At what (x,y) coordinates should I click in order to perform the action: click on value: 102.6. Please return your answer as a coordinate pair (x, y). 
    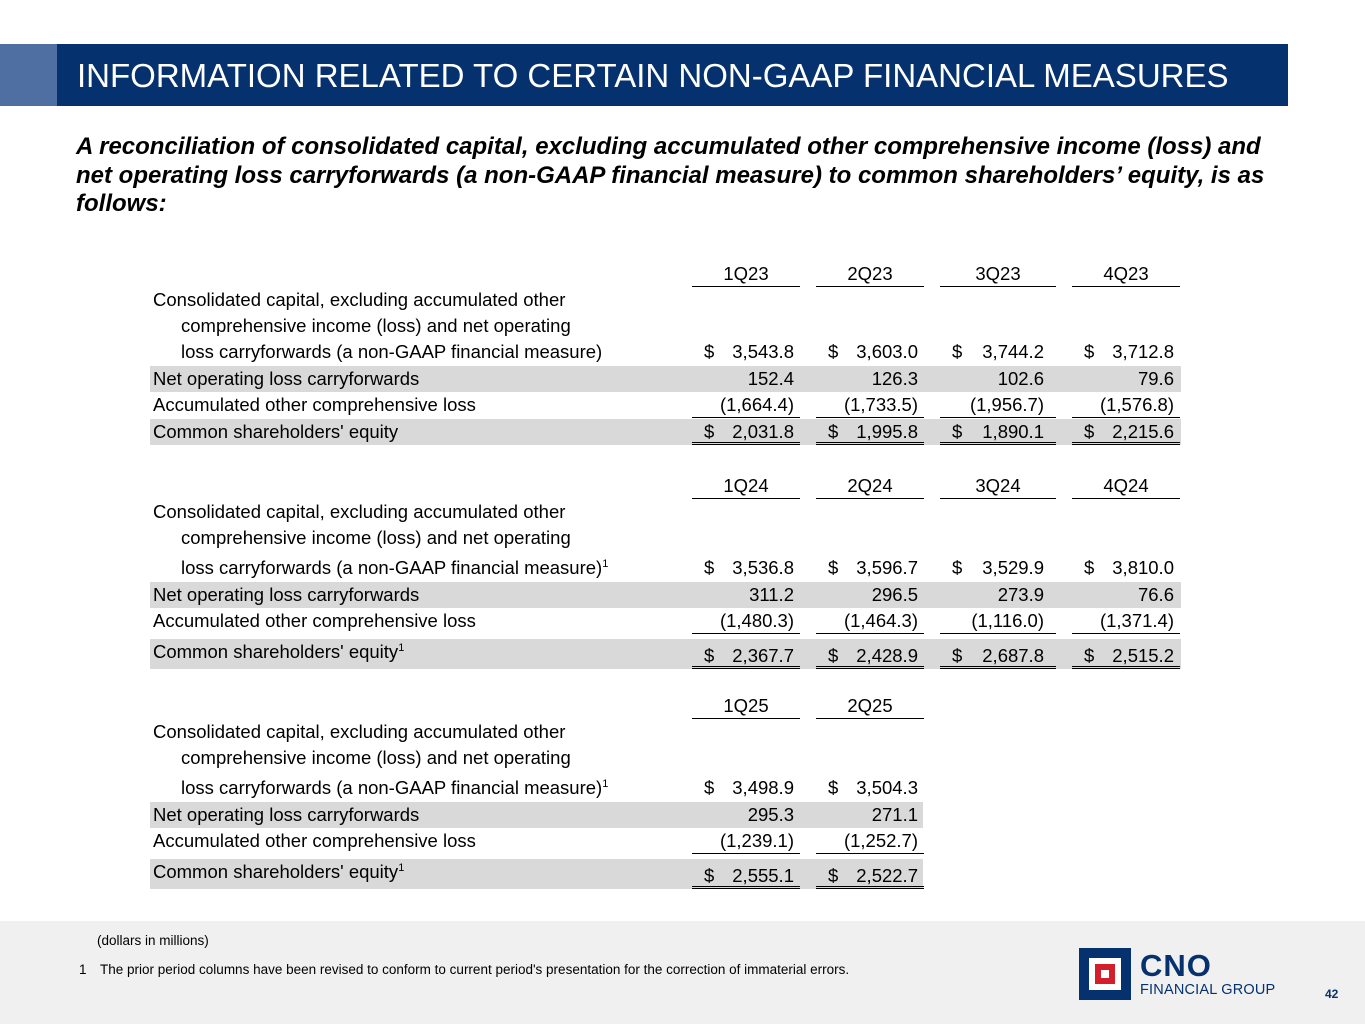
    Looking at the image, I should click on (1020, 378).